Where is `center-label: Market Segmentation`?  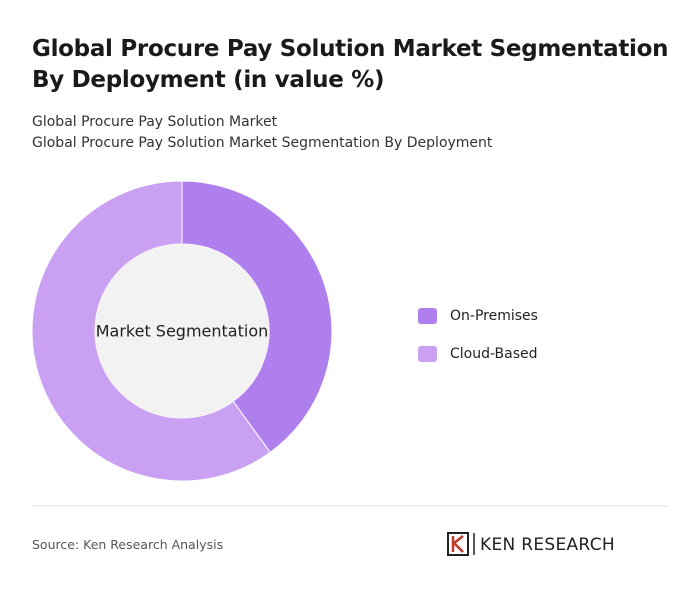 center-label: Market Segmentation is located at coordinates (182, 331).